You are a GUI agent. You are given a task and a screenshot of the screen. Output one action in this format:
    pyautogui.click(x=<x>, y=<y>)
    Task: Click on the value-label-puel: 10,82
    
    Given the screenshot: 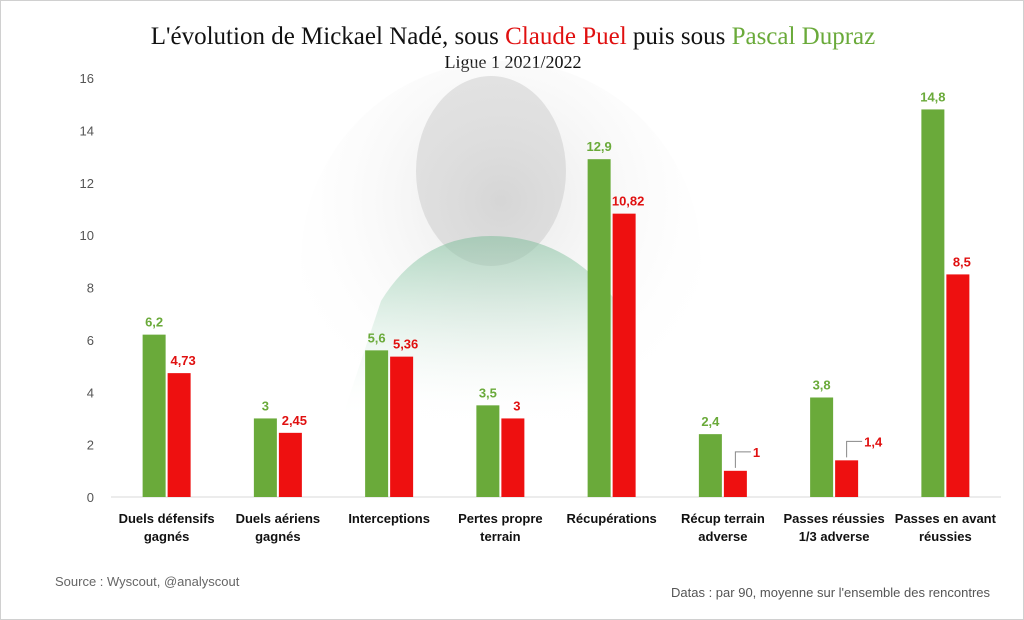 What is the action you would take?
    pyautogui.click(x=628, y=201)
    